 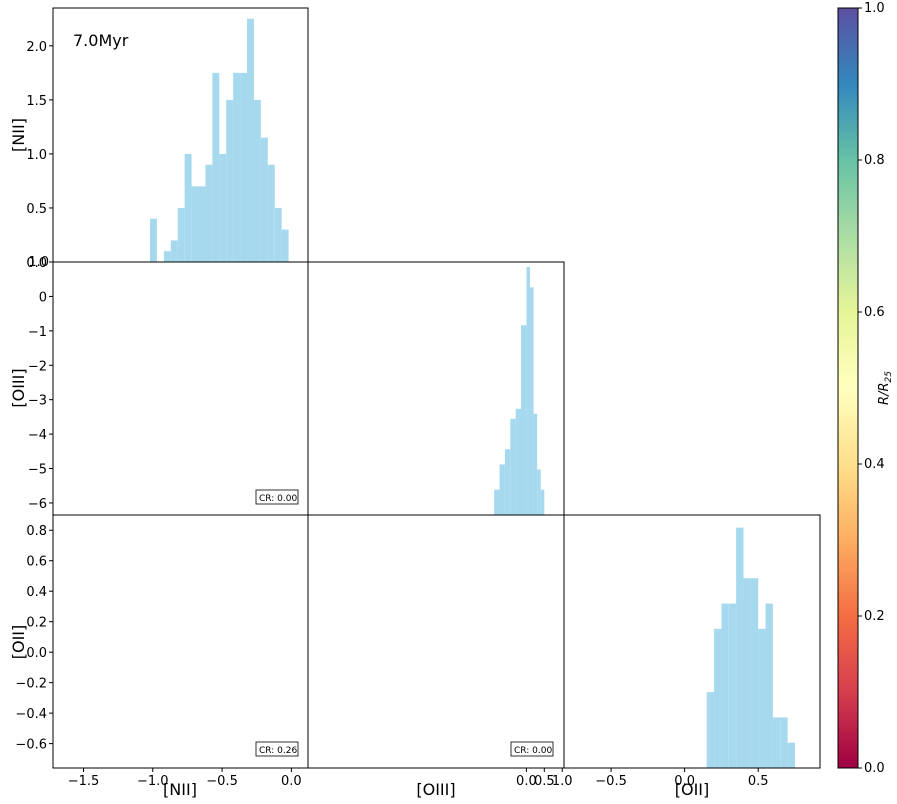 What do you see at coordinates (180, 388) in the screenshot?
I see `nii-oiii-frame` at bounding box center [180, 388].